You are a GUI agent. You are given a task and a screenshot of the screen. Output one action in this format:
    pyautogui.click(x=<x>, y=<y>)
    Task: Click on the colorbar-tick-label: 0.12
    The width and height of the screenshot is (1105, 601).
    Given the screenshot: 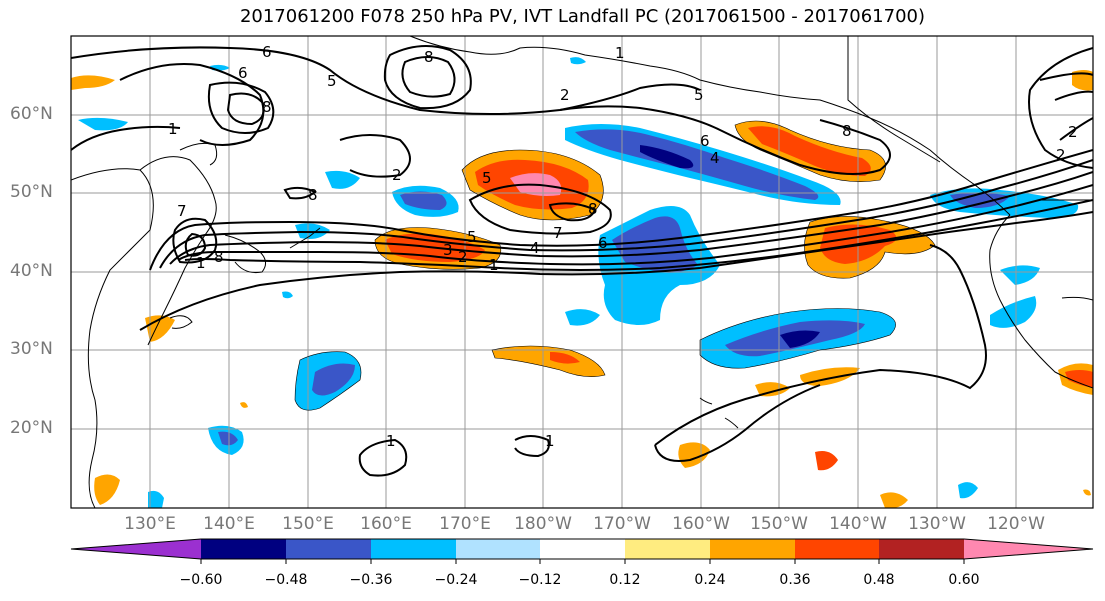 What is the action you would take?
    pyautogui.click(x=625, y=580)
    